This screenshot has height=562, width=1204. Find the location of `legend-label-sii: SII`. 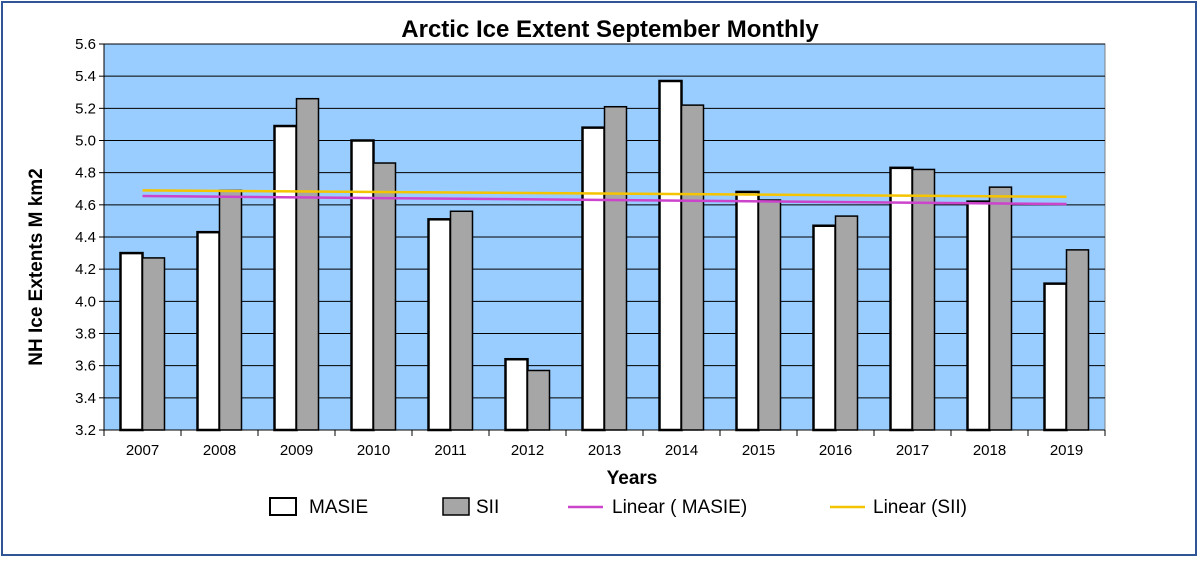

legend-label-sii: SII is located at coordinates (487, 507).